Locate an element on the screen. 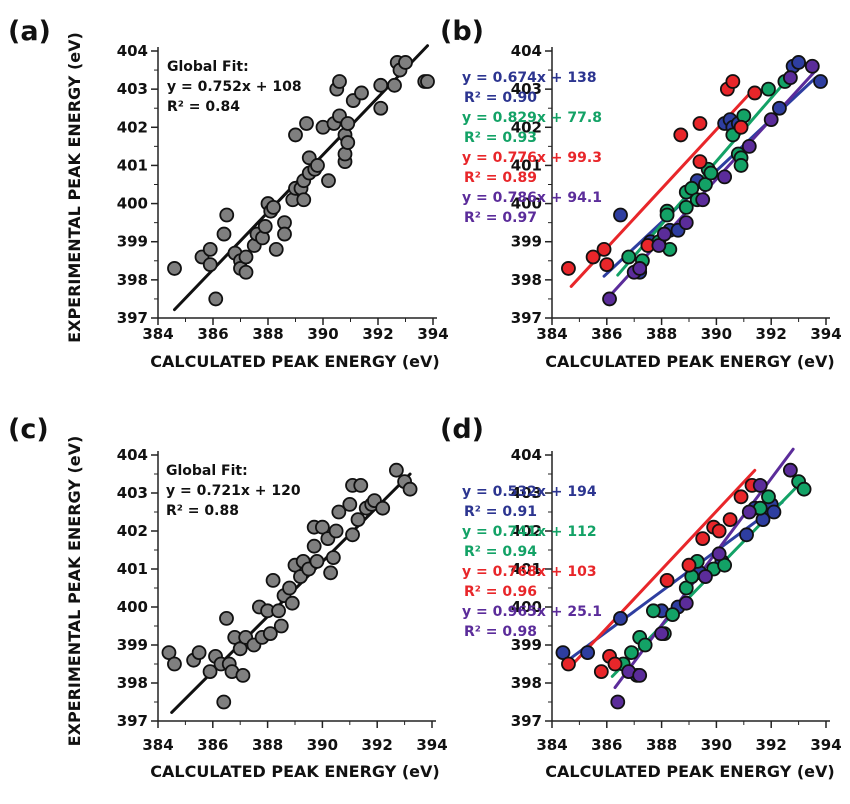 Image resolution: width=850 pixels, height=804 pixels. panel-letter: (d) is located at coordinates (462, 429).